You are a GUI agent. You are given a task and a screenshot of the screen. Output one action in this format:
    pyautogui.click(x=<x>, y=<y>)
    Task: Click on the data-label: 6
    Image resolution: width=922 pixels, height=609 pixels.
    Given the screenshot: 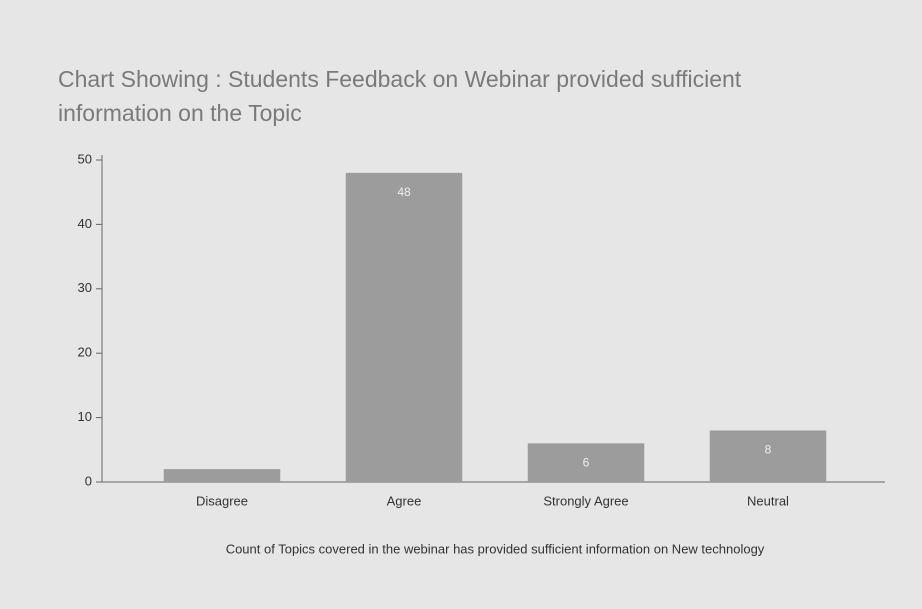 What is the action you would take?
    pyautogui.click(x=586, y=463)
    